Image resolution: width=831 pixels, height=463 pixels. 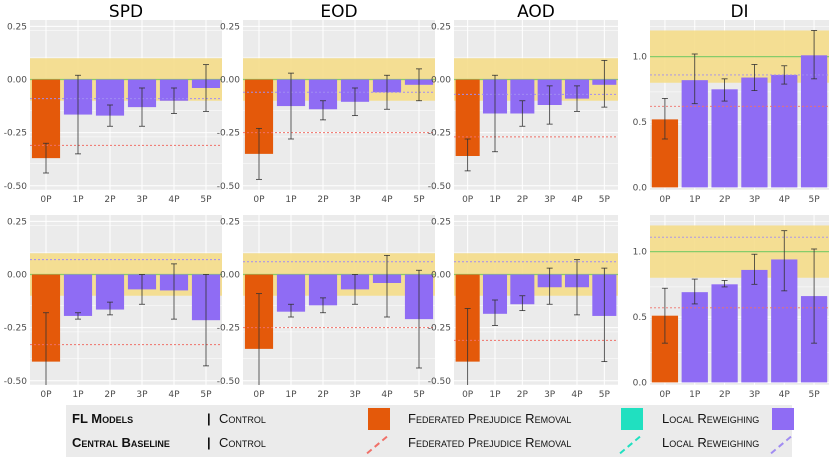 What do you see at coordinates (640, 188) in the screenshot?
I see `y-tick-label: 0.0` at bounding box center [640, 188].